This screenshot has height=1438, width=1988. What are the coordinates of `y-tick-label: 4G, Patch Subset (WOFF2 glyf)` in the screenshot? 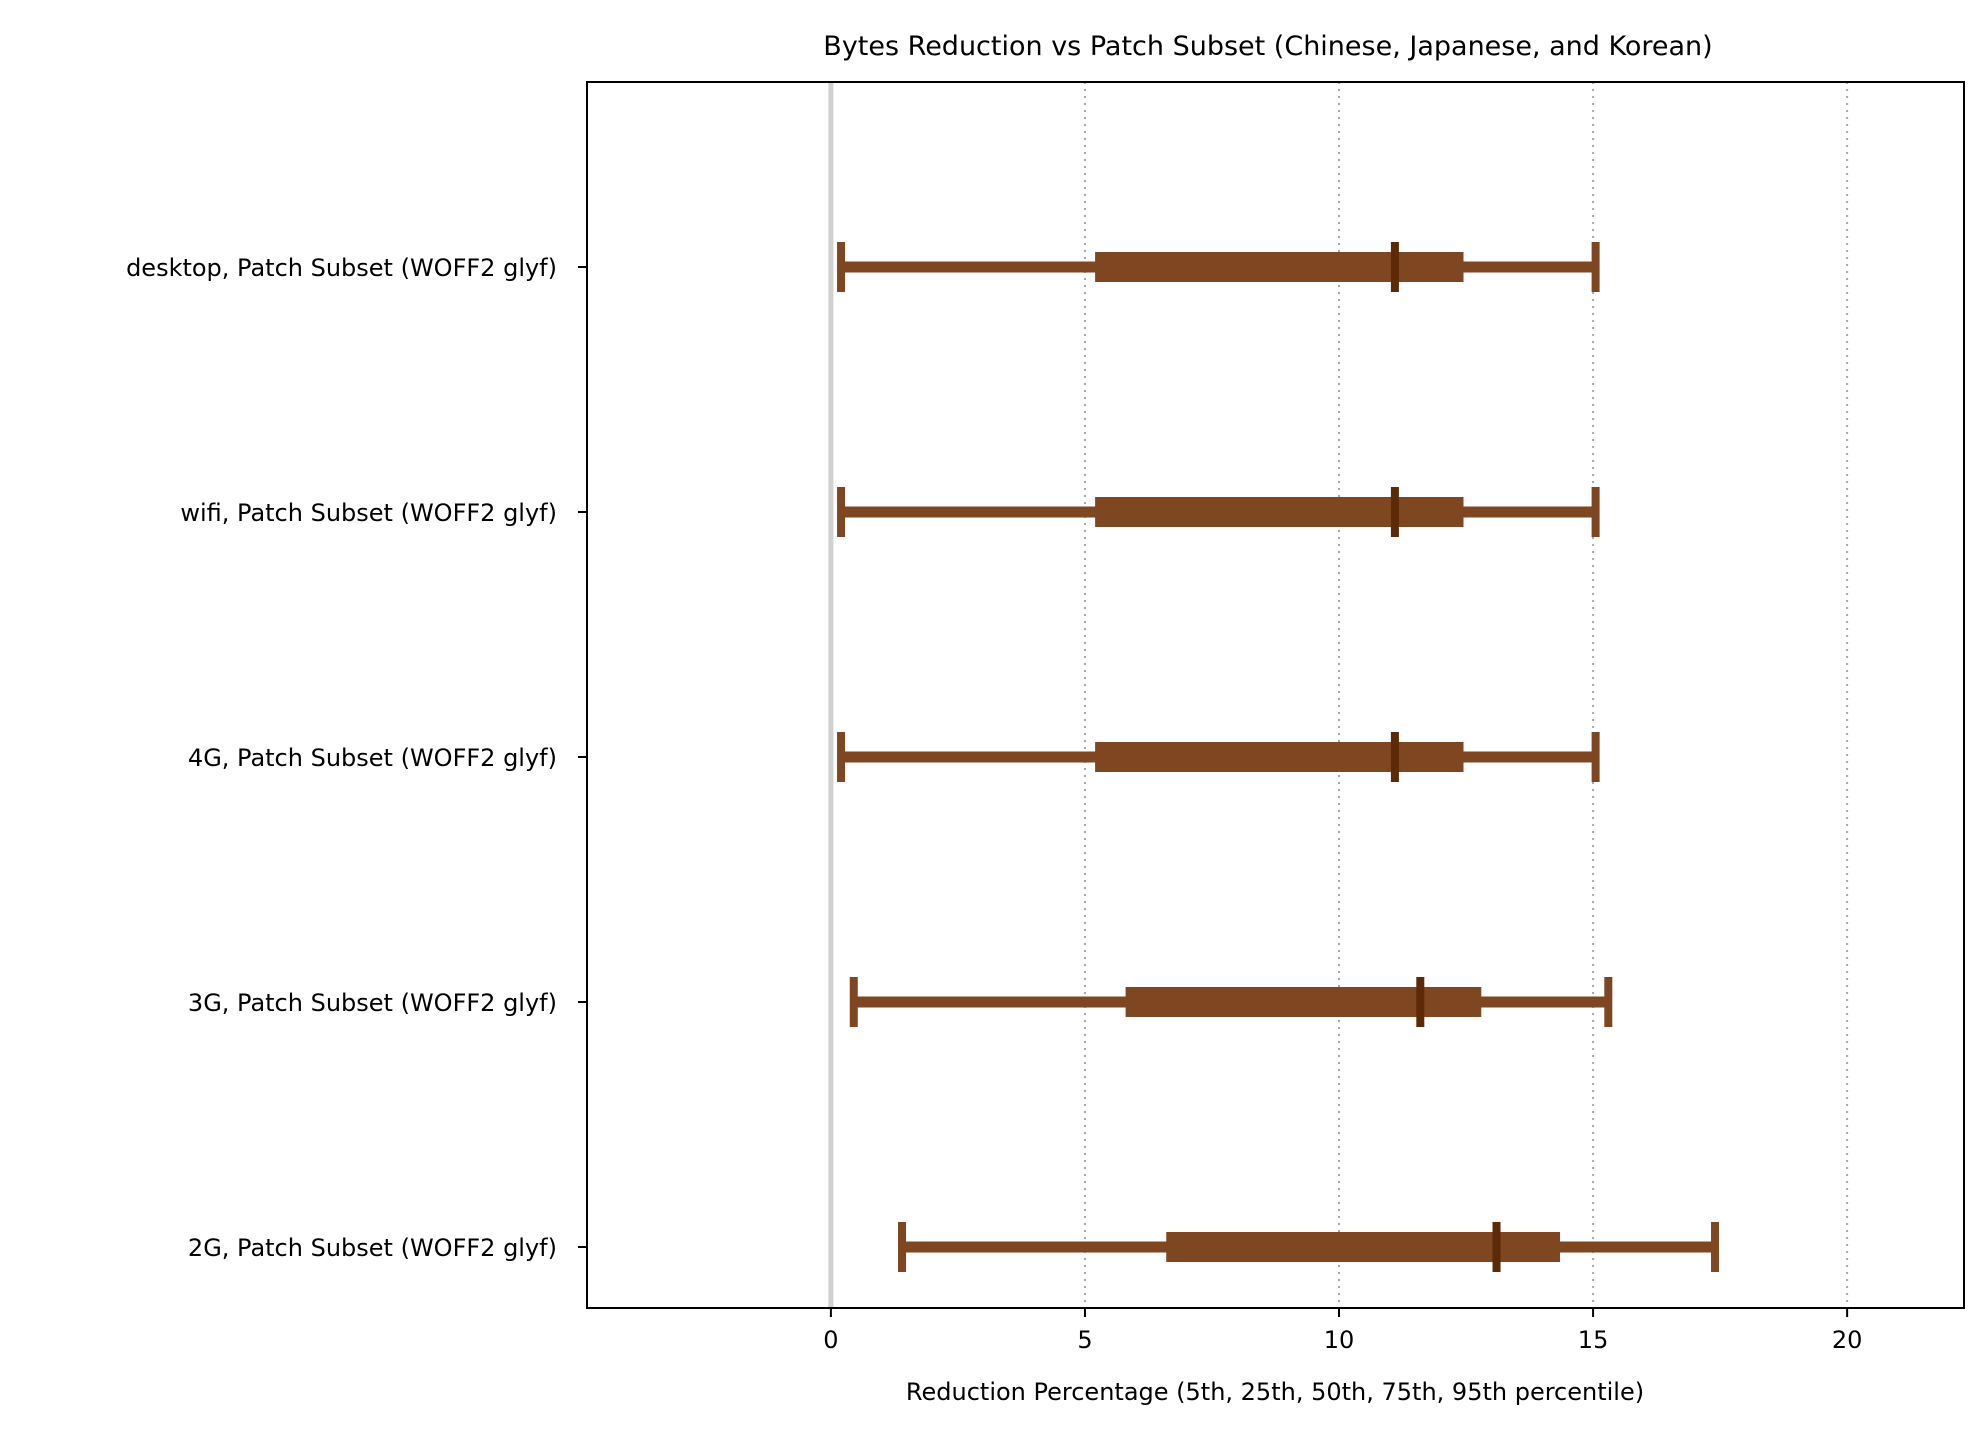 It's located at (372, 758).